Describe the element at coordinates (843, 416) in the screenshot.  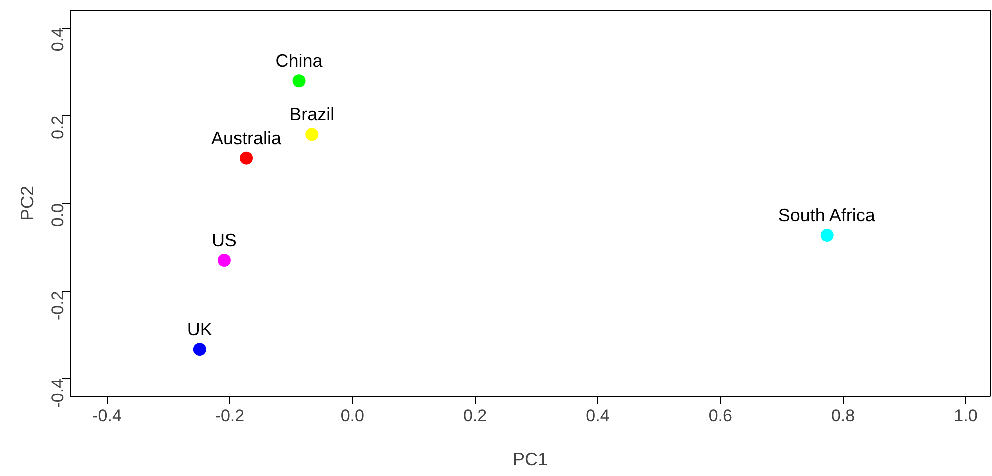
I see `x-tick-label: 0.8` at that location.